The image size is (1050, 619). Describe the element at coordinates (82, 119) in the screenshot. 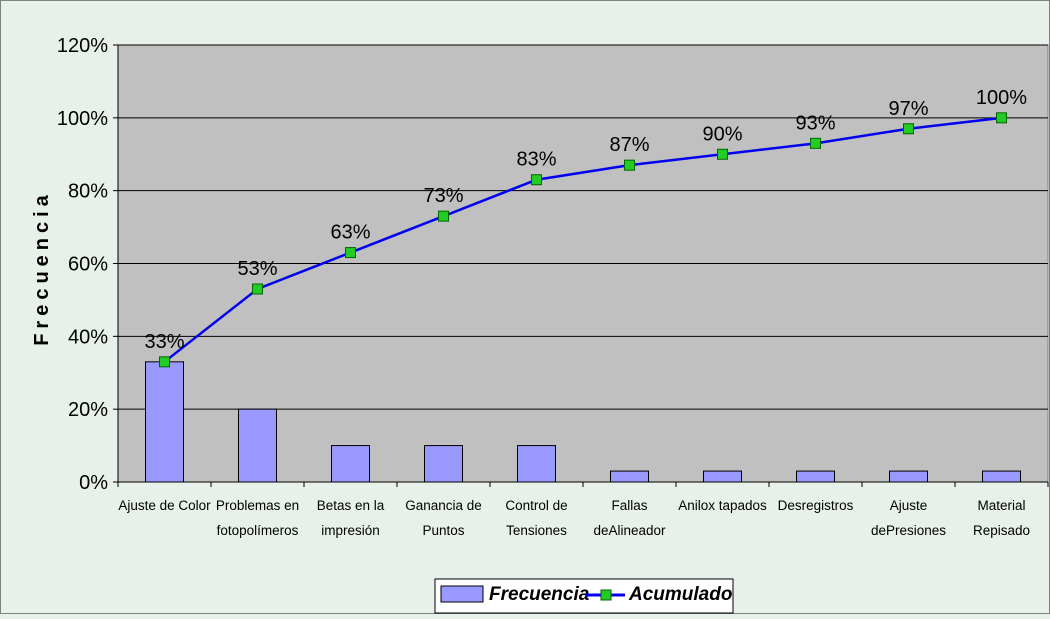

I see `y-tick-label: 100%` at that location.